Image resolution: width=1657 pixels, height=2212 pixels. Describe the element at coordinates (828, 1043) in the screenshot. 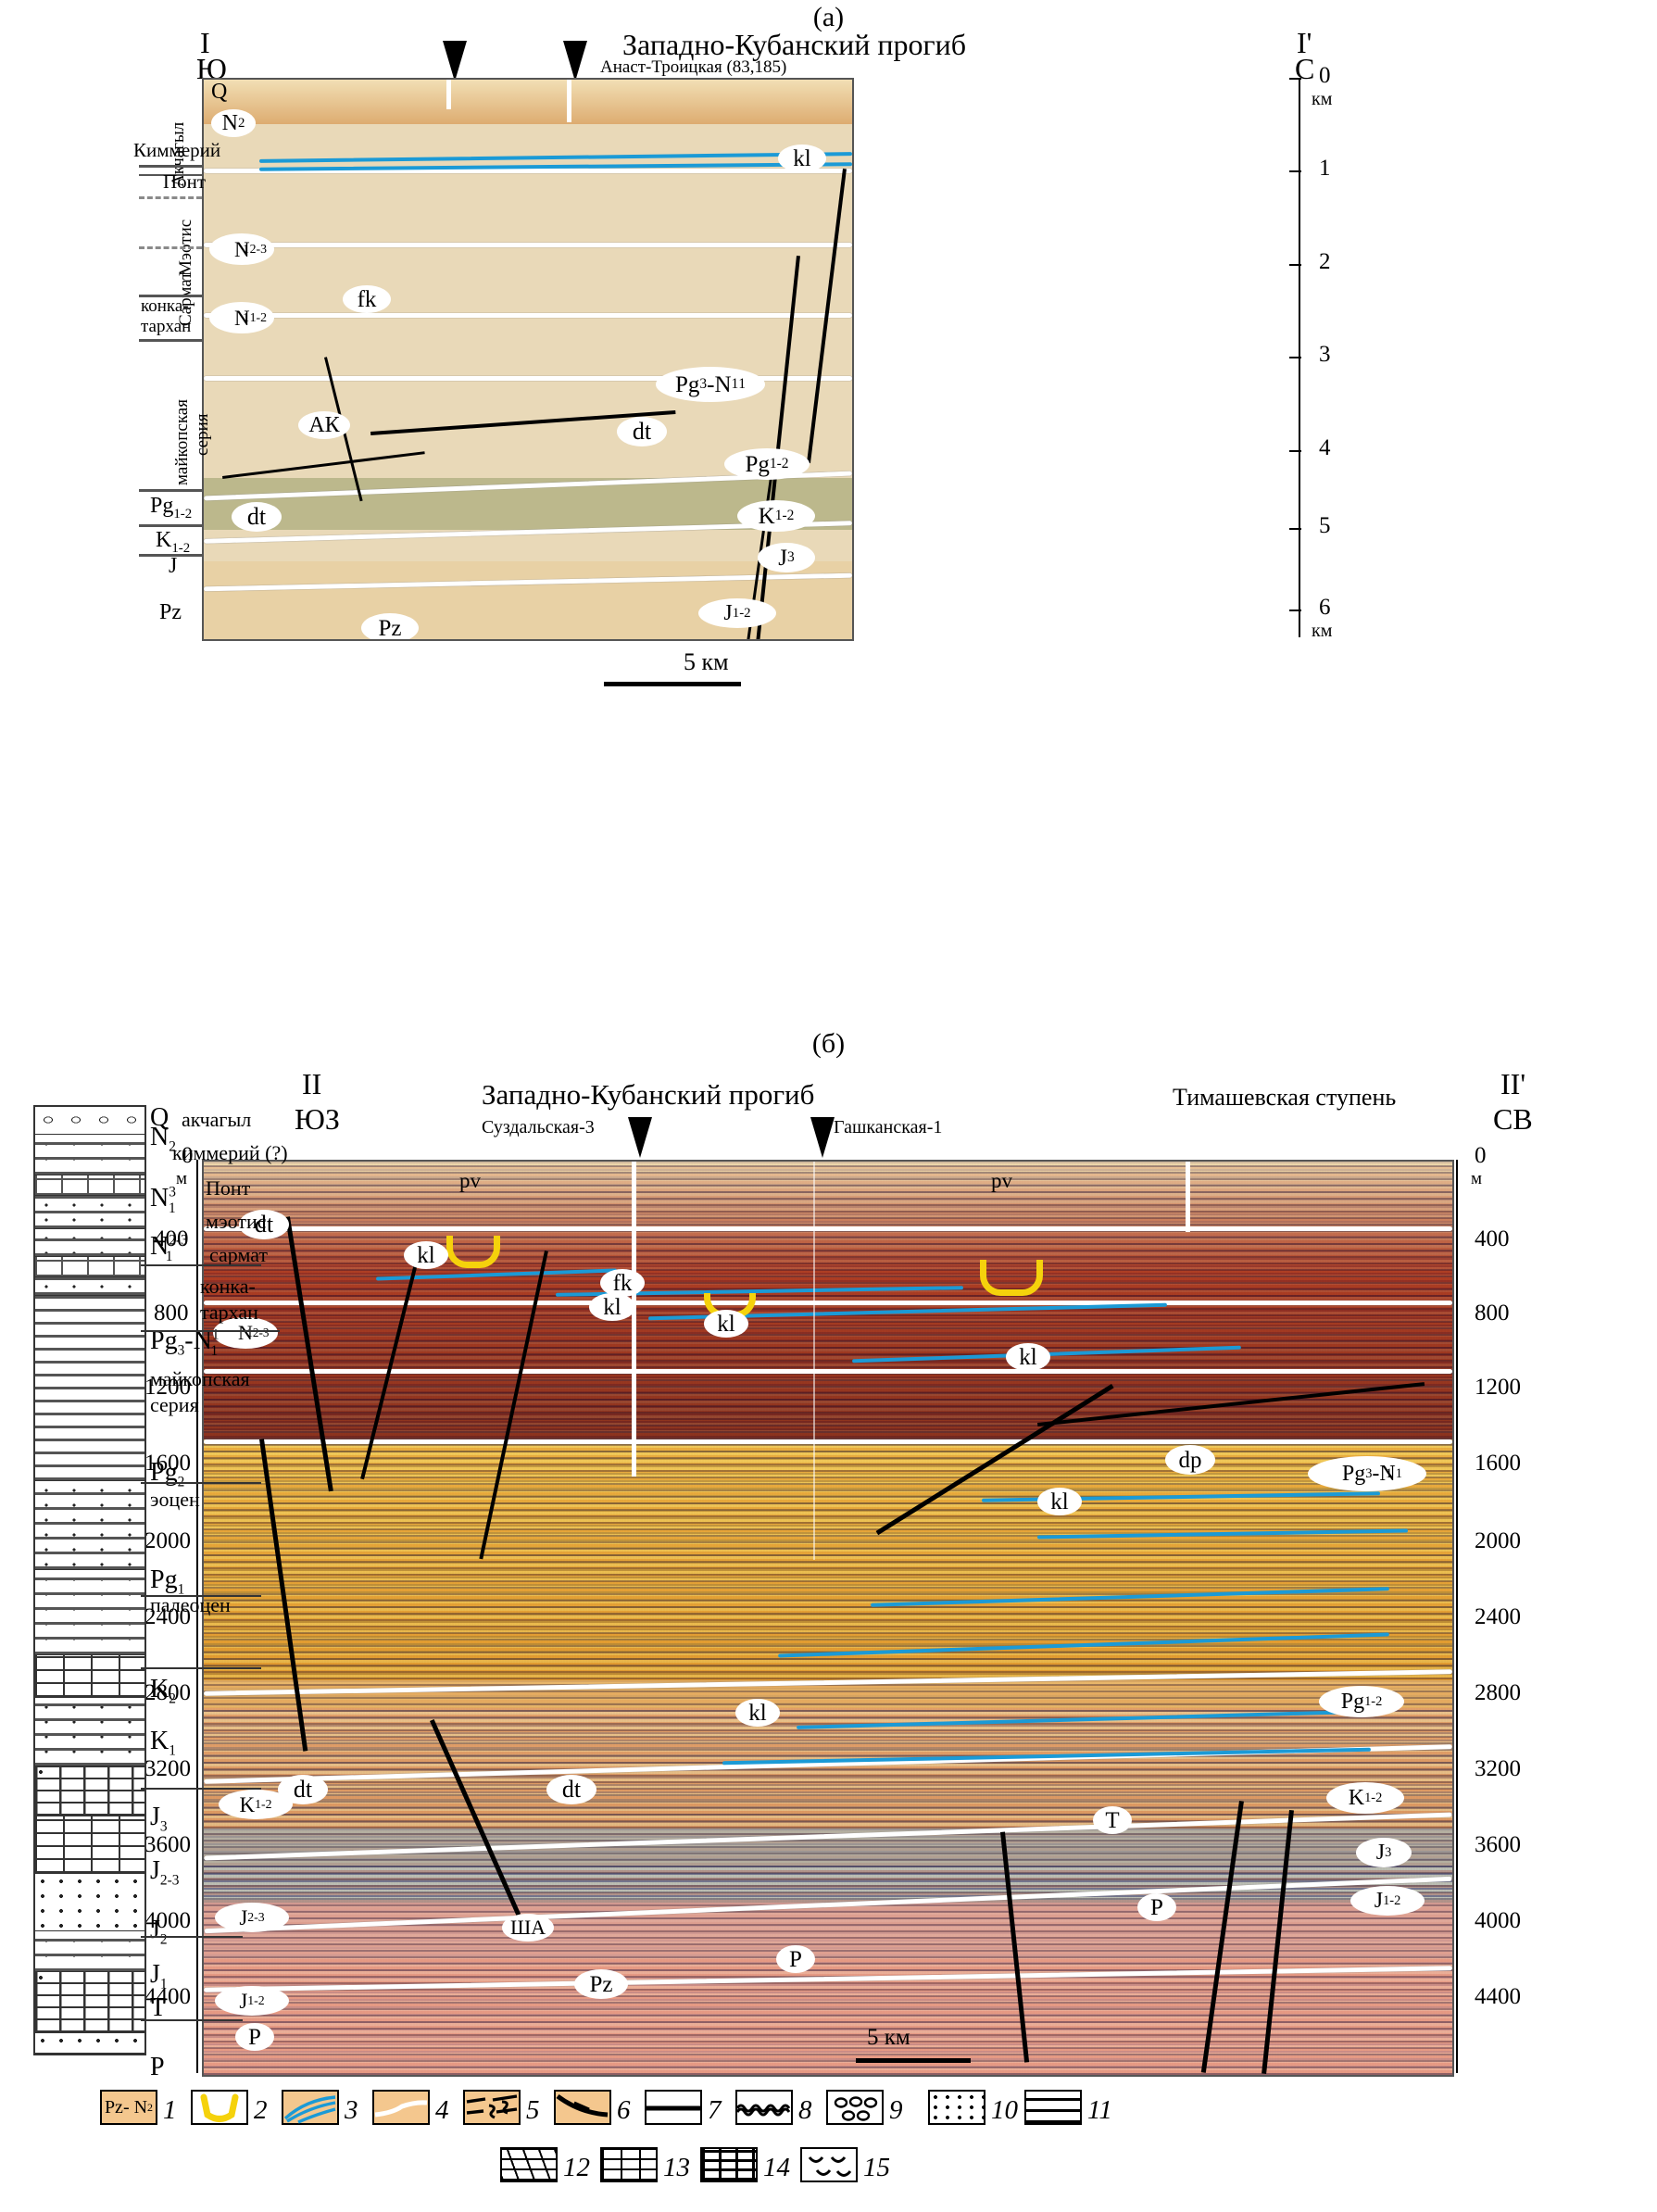

I see `panel-b-tag: (б)` at that location.